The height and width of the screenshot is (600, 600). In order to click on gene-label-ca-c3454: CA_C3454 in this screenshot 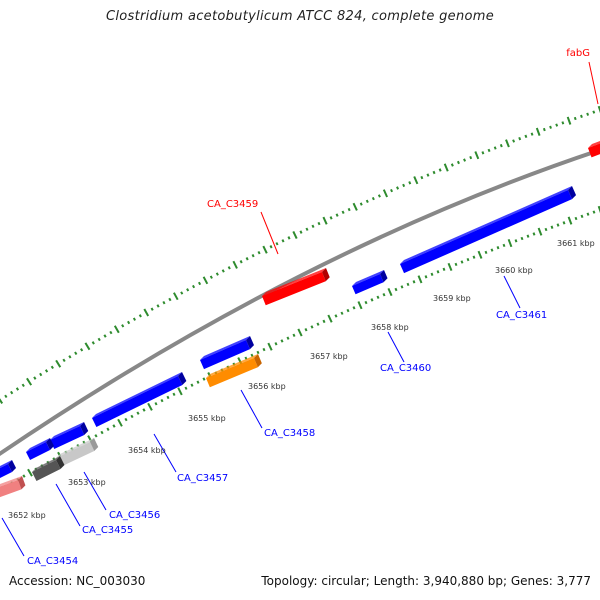, I will do `click(52, 561)`.